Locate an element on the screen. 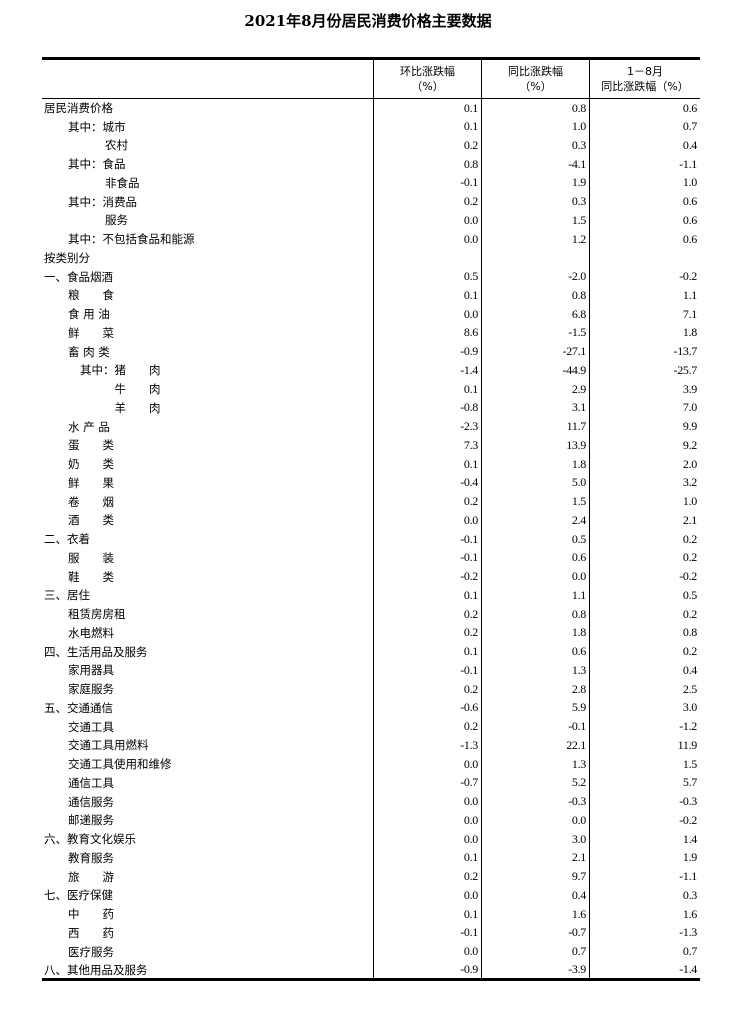  yoy-value: 0.6 is located at coordinates (535, 651).